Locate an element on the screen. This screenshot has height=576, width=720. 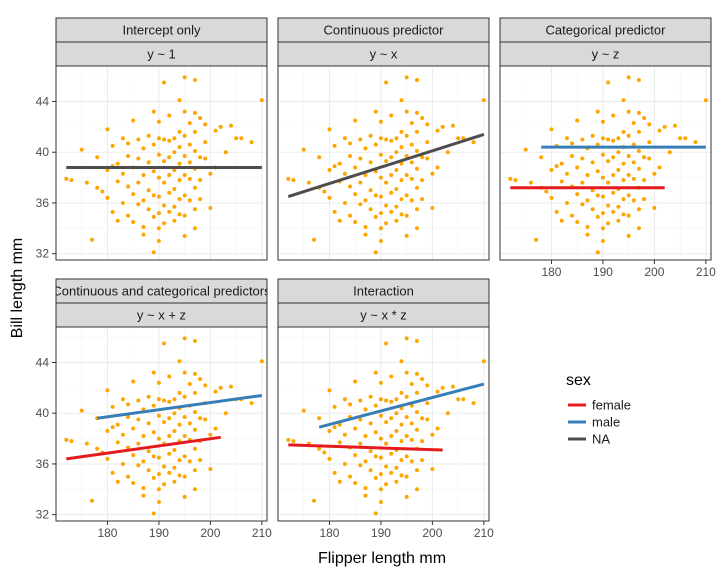
strip-label: Interaction is located at coordinates (383, 291).